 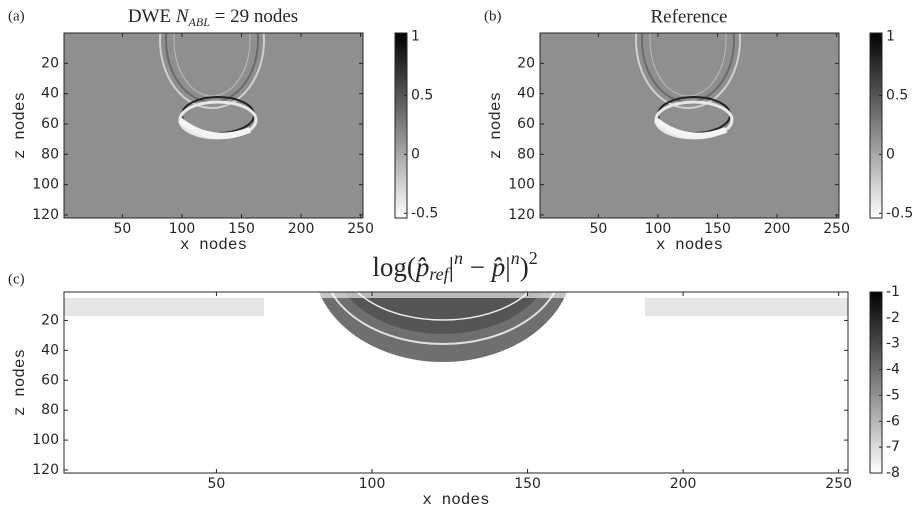 What do you see at coordinates (893, 318) in the screenshot?
I see `colorbar-tick-label: -2` at bounding box center [893, 318].